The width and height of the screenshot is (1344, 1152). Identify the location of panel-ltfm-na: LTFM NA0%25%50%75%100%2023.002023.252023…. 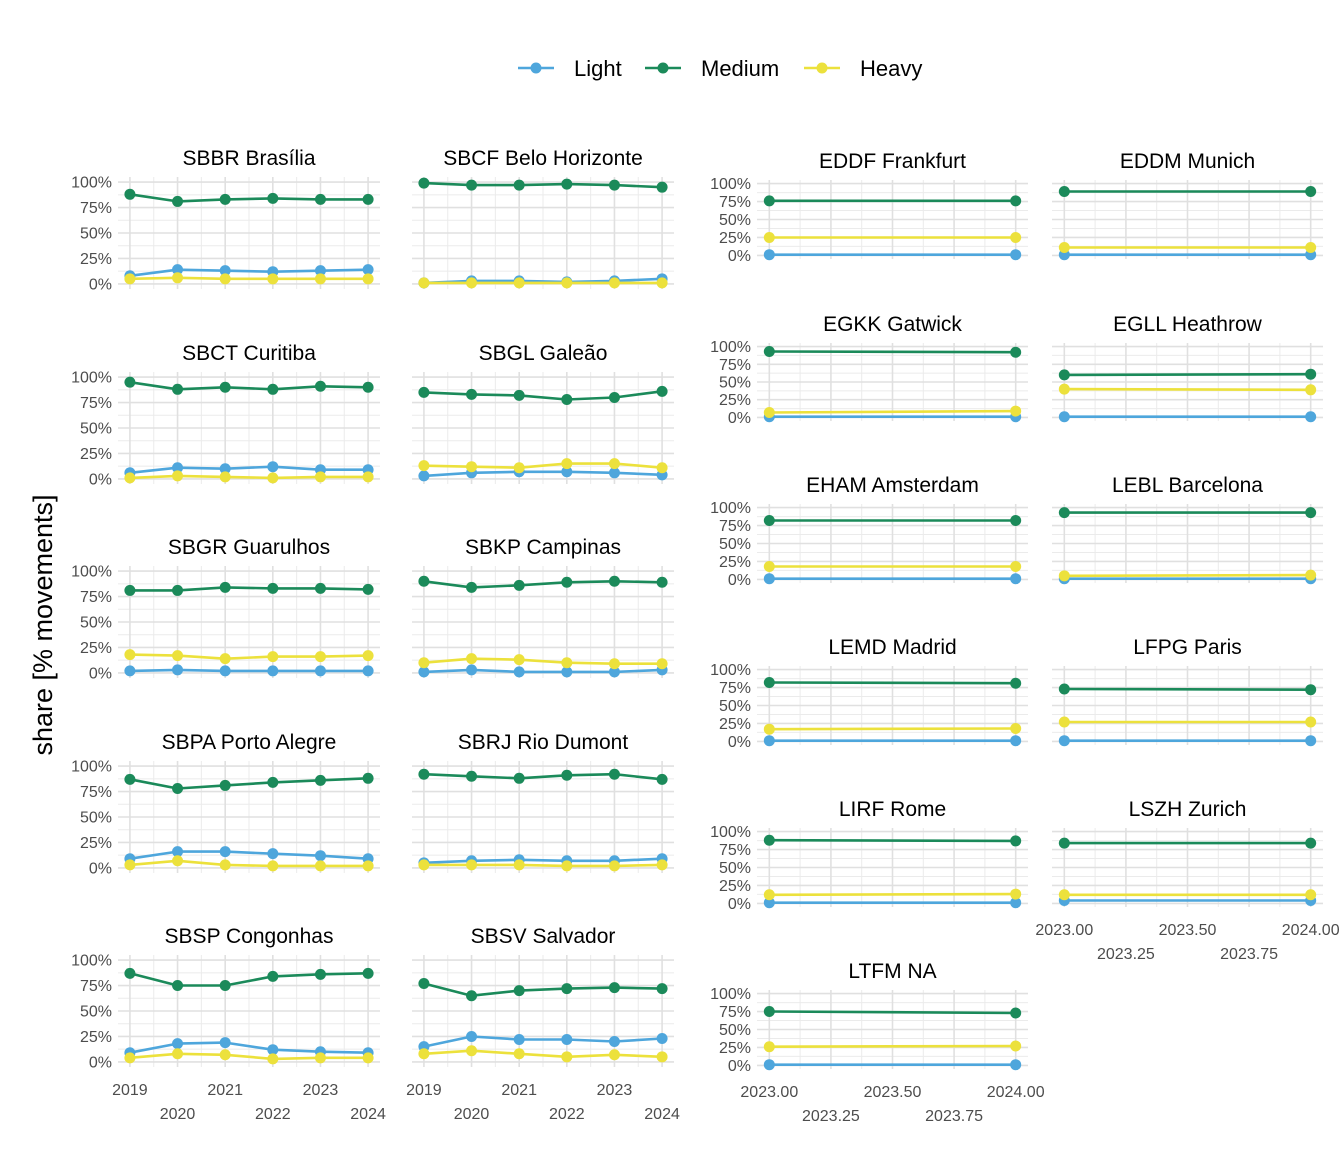
(877, 1042).